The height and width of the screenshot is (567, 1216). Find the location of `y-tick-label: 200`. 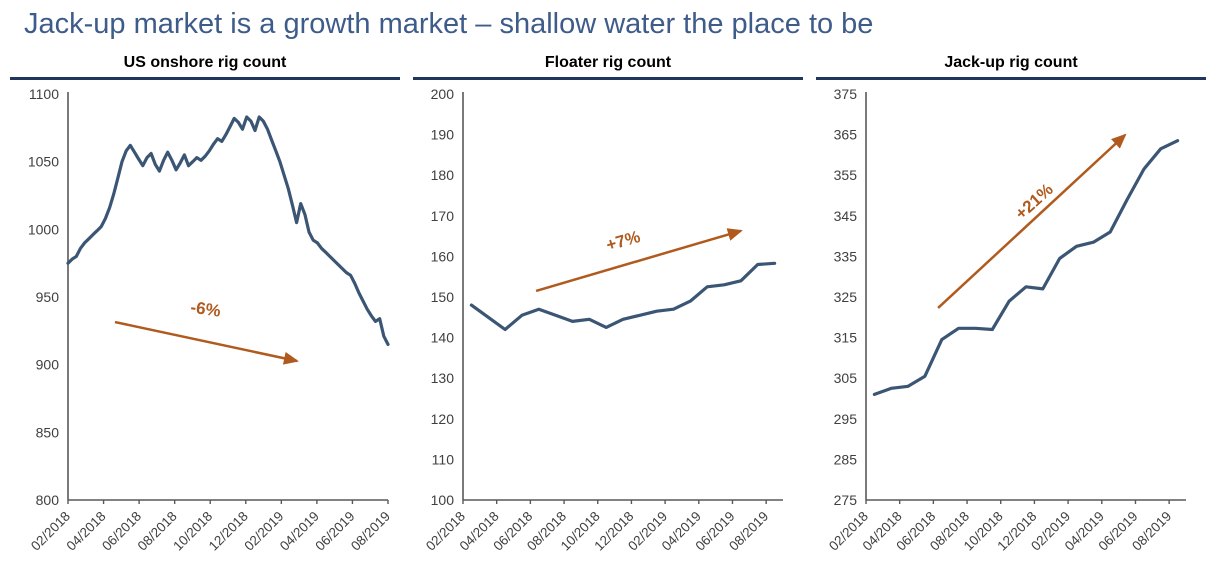

y-tick-label: 200 is located at coordinates (443, 94).